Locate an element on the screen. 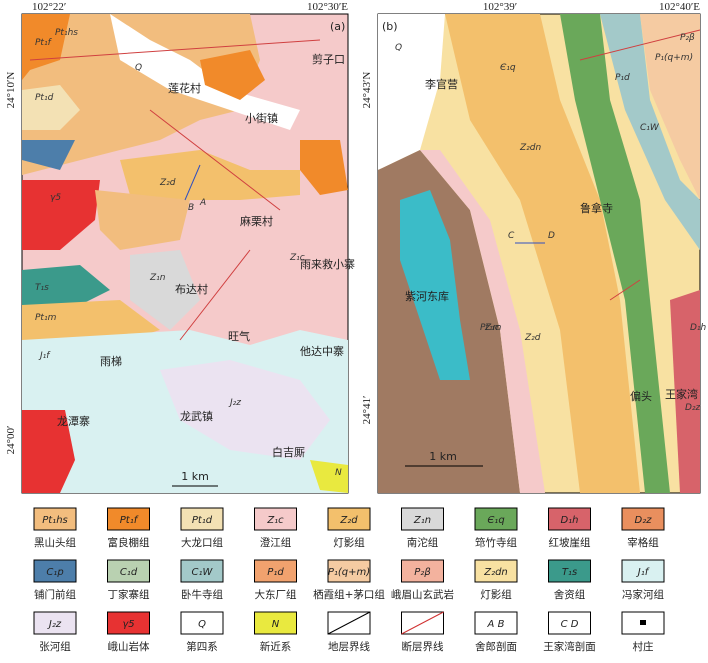 This screenshot has height=663, width=708. unit-label: Z₂d is located at coordinates (167, 183).